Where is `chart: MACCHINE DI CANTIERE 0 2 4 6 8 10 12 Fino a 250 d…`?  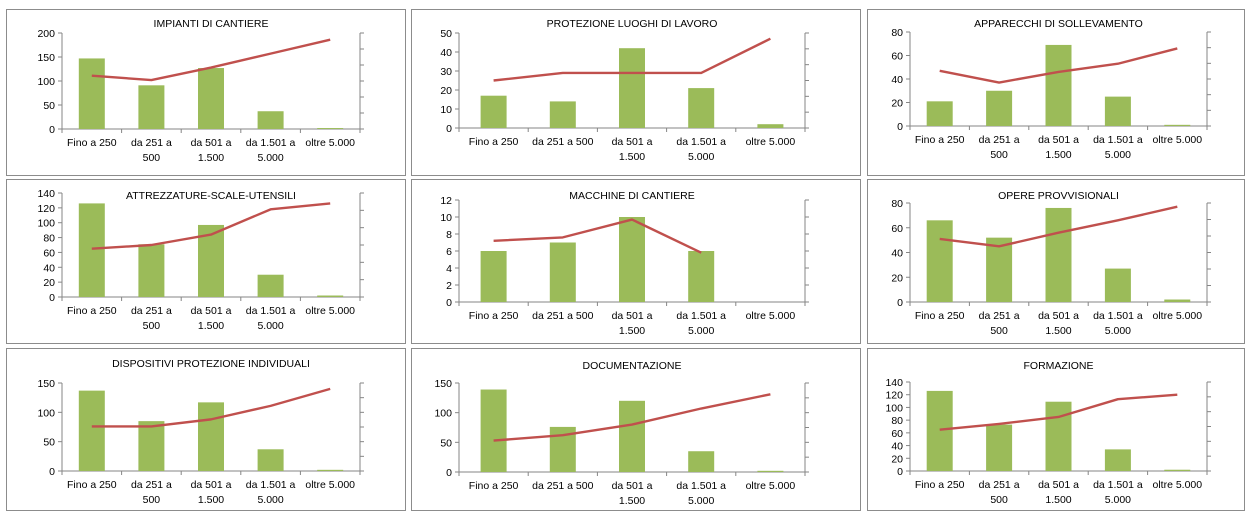 chart: MACCHINE DI CANTIERE 0 2 4 6 8 10 12 Fino a 250 d… is located at coordinates (624, 263).